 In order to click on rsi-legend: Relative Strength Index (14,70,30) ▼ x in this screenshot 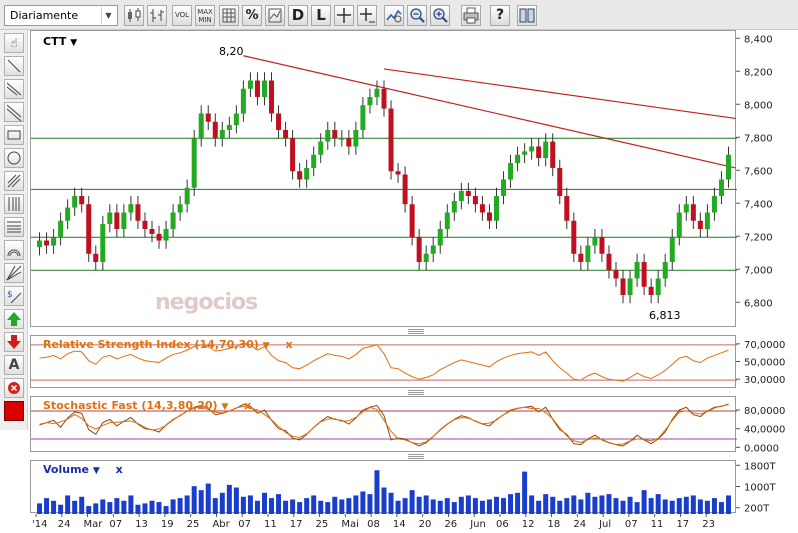, I will do `click(168, 344)`.